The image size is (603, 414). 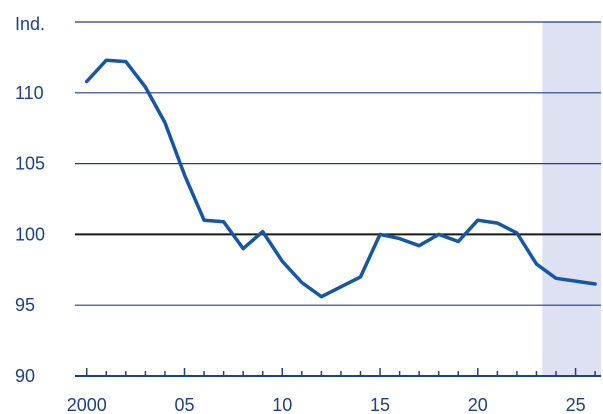 I want to click on y-unit-label: Ind., so click(x=30, y=24).